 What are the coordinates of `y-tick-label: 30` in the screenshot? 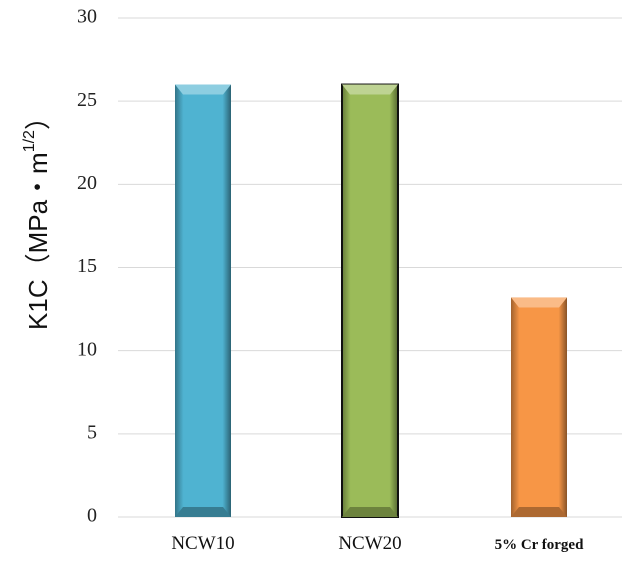 It's located at (87, 17).